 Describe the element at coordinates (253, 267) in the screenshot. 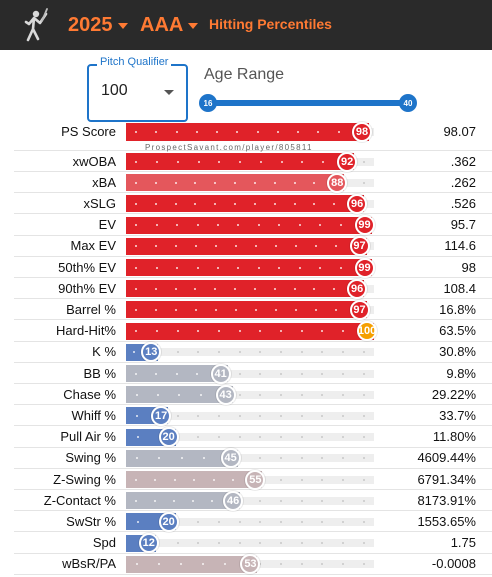

I see `stat-row: 50th% EV 99 98` at that location.